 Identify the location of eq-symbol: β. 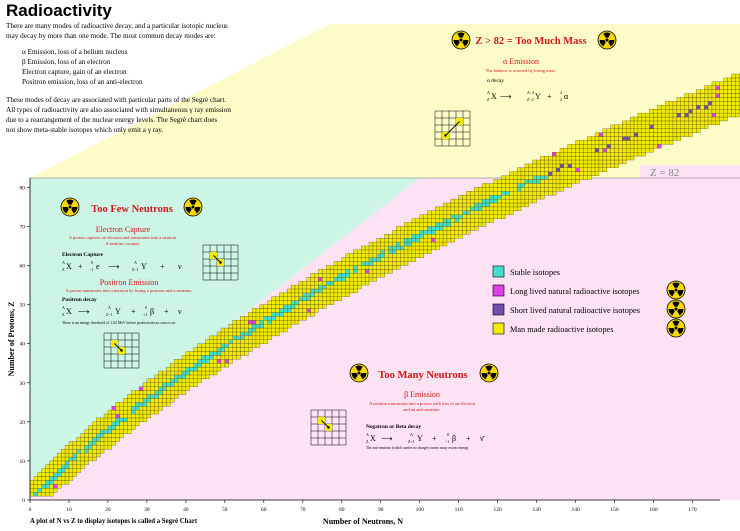
(152, 311).